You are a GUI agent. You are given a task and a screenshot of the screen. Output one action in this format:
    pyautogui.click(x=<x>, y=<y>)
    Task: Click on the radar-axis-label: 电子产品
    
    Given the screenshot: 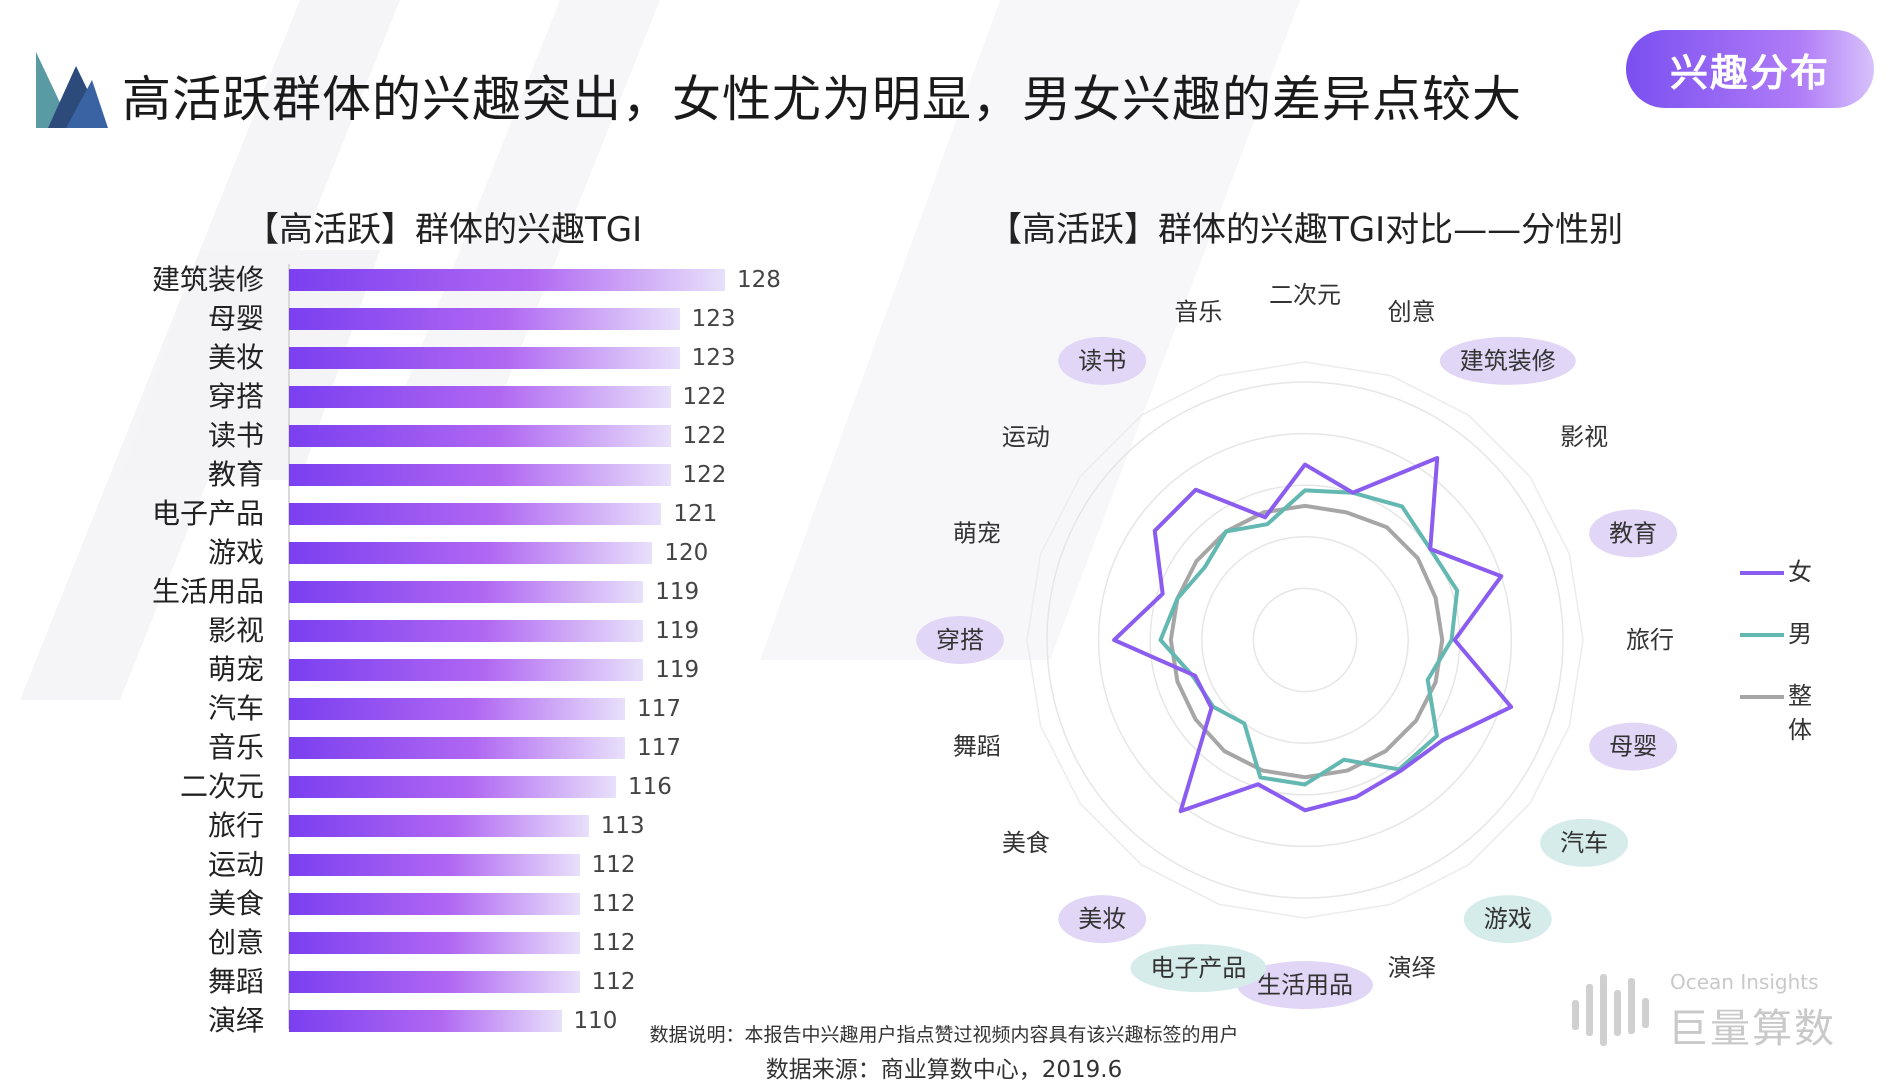 What is the action you would take?
    pyautogui.click(x=1198, y=968)
    